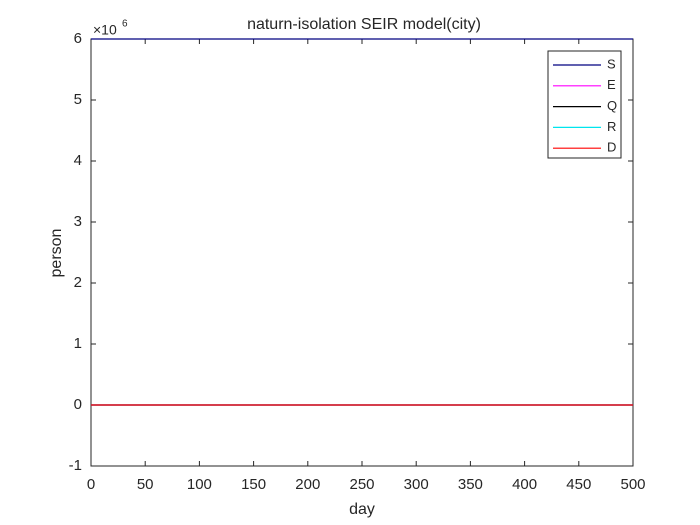 The image size is (700, 525). Describe the element at coordinates (199, 484) in the screenshot. I see `x-tick-label: 100` at that location.